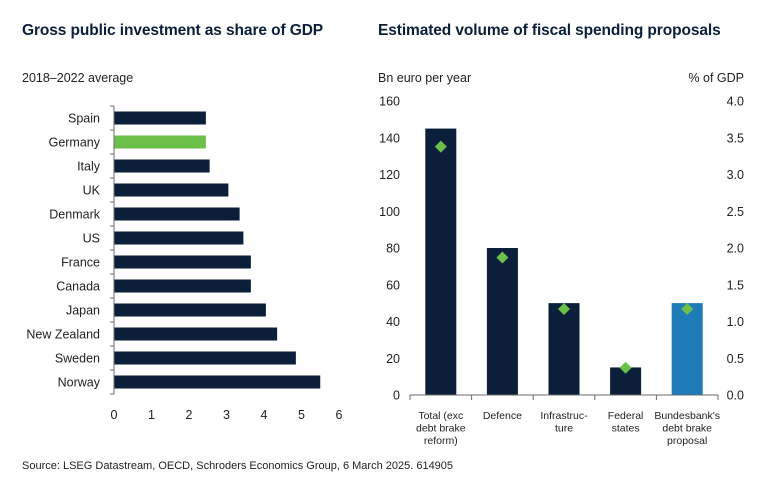  What do you see at coordinates (92, 191) in the screenshot?
I see `category-label: UK` at bounding box center [92, 191].